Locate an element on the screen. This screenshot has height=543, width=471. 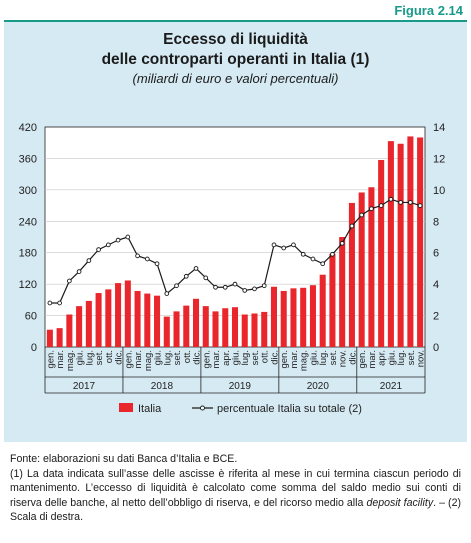
legend: Italia percentuale Italia su totale (2) is located at coordinates (240, 409).